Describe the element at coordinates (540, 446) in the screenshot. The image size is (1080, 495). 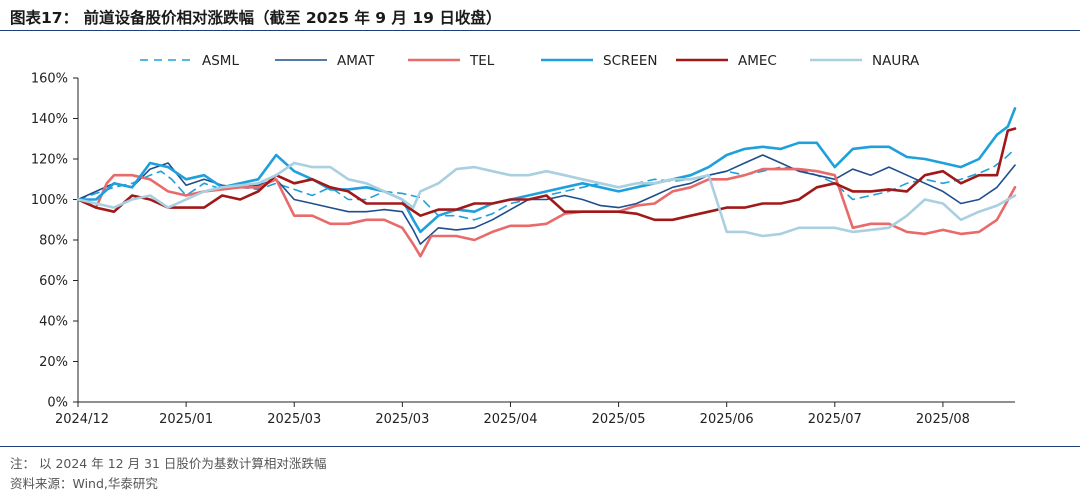
I see `footer-divider` at that location.